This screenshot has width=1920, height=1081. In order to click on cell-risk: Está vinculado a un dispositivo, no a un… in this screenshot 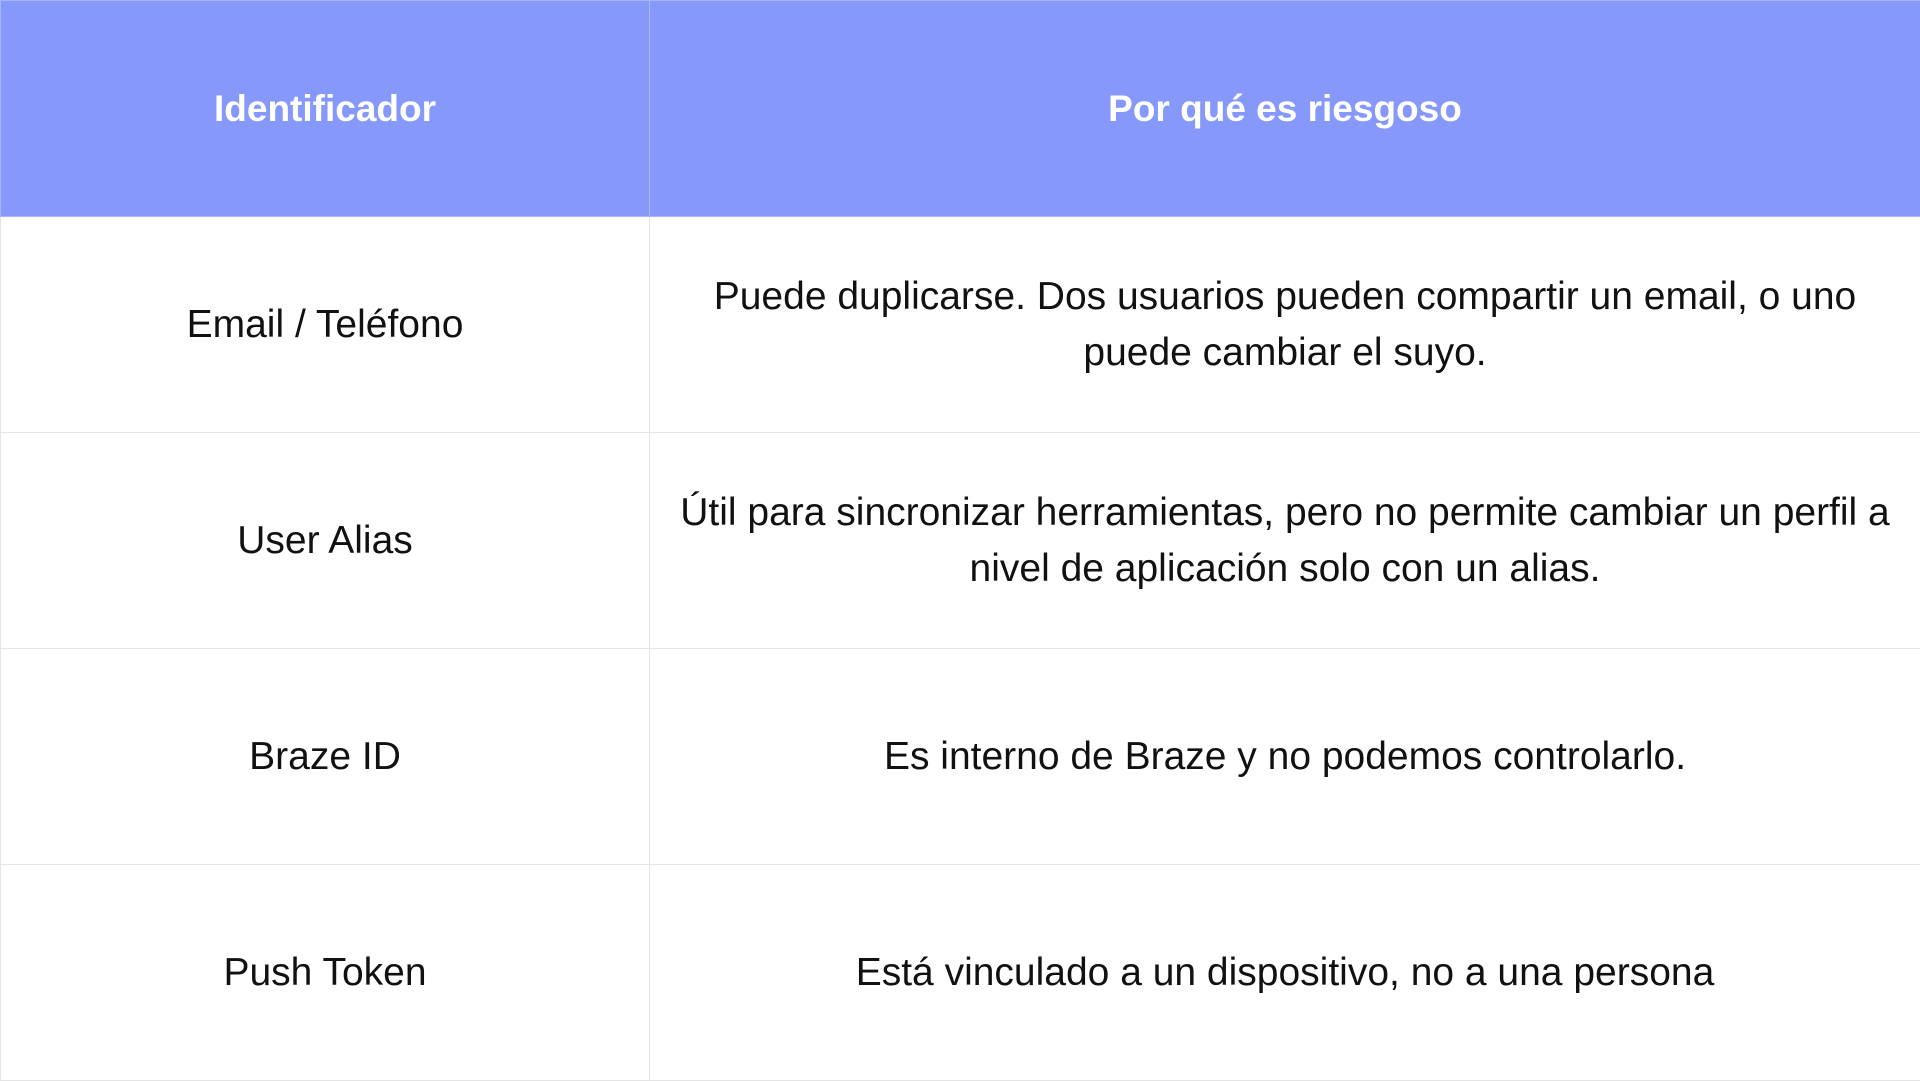, I will do `click(1285, 973)`.